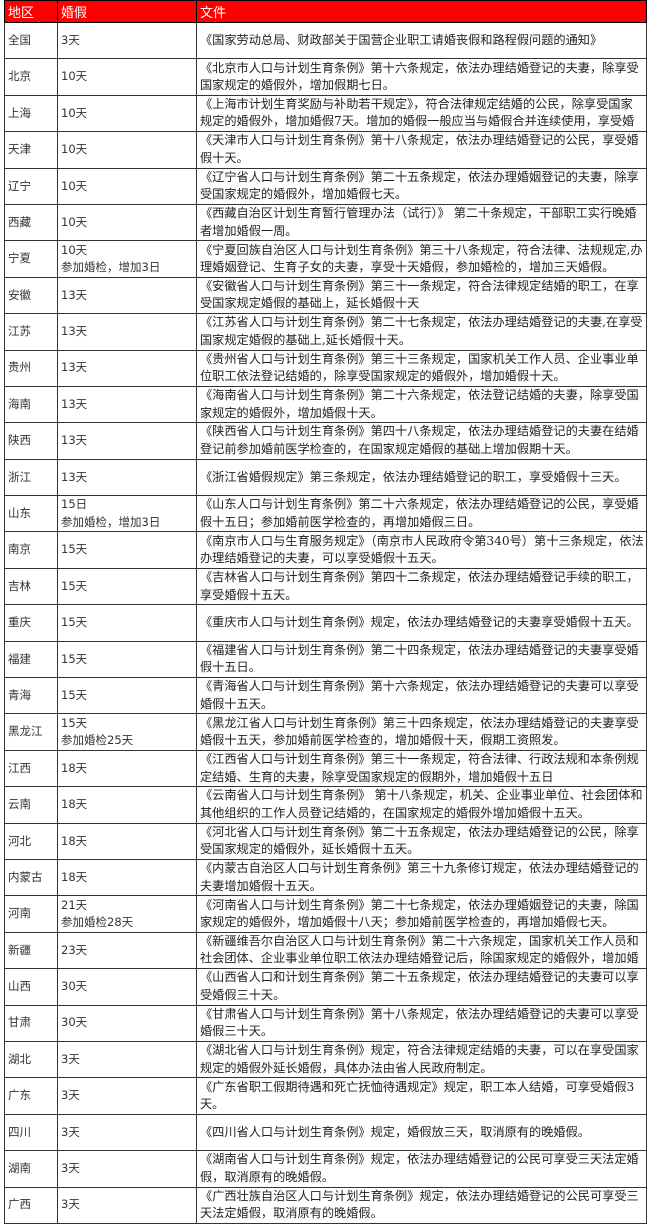  Describe the element at coordinates (31, 1023) in the screenshot. I see `region-cell: 甘肃` at that location.